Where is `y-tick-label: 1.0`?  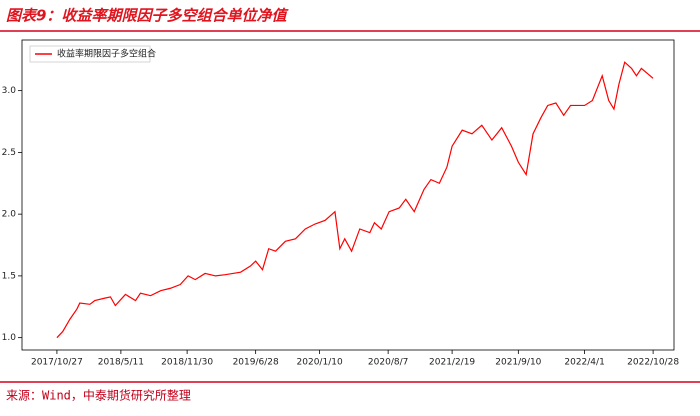
y-tick-label: 1.0 is located at coordinates (9, 338).